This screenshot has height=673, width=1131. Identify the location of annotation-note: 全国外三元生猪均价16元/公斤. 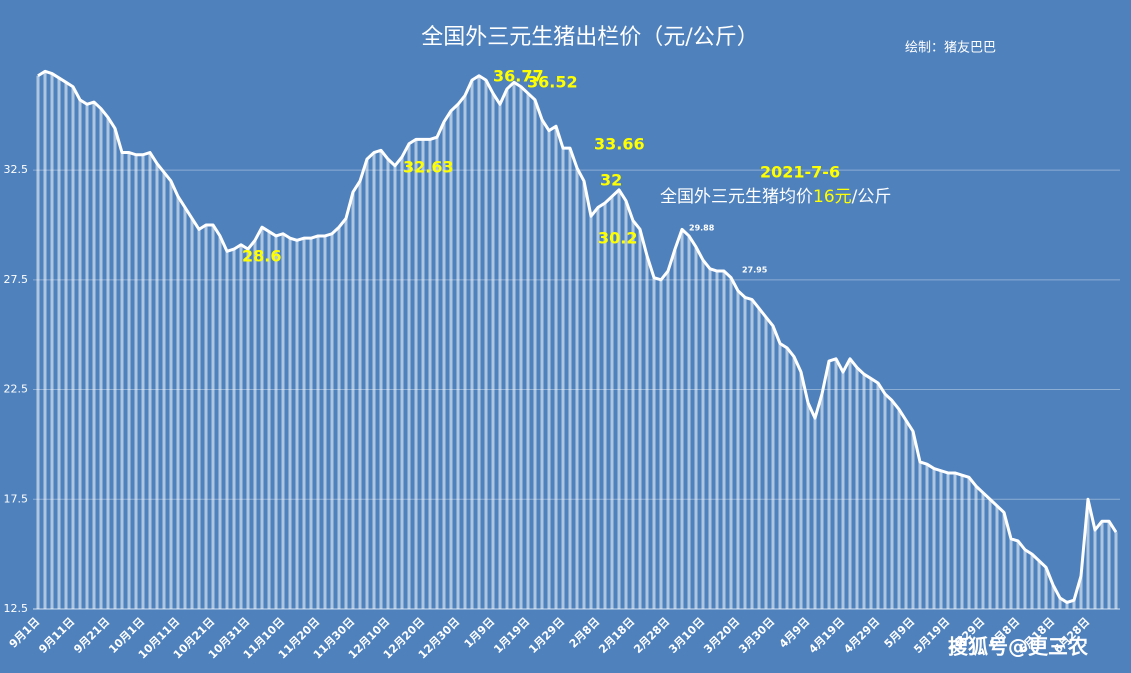
(775, 197).